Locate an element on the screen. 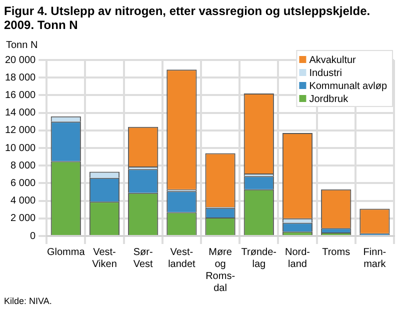  x-tick-label: Vest-Viken is located at coordinates (104, 258).